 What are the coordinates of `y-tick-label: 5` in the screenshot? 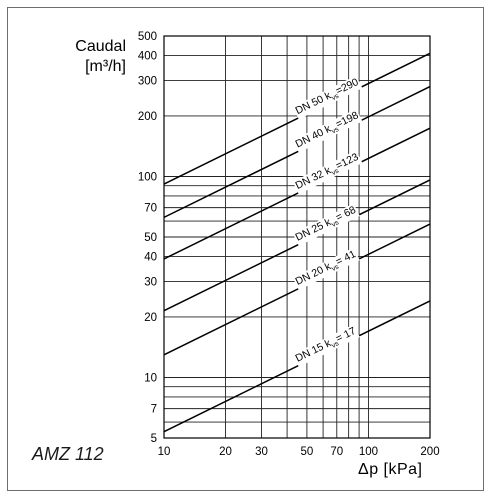 It's located at (154, 439).